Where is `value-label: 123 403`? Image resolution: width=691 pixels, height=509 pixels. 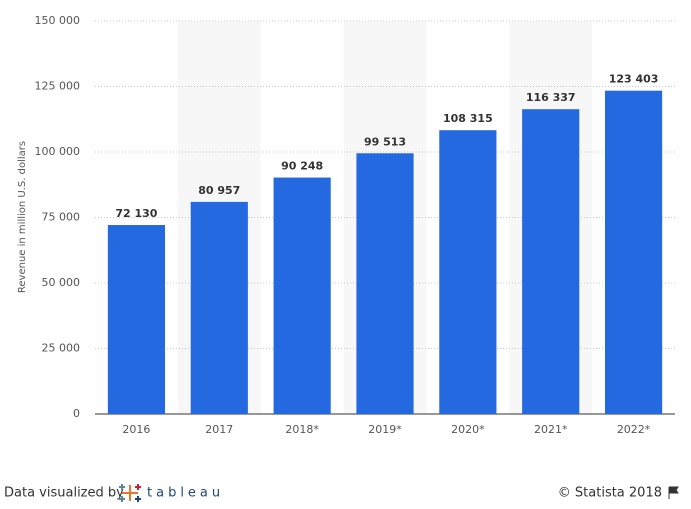
value-label: 123 403 is located at coordinates (634, 79).